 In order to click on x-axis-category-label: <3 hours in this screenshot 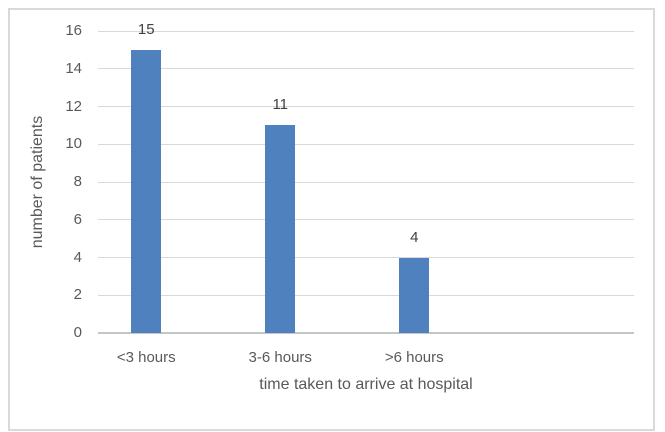, I will do `click(146, 357)`.